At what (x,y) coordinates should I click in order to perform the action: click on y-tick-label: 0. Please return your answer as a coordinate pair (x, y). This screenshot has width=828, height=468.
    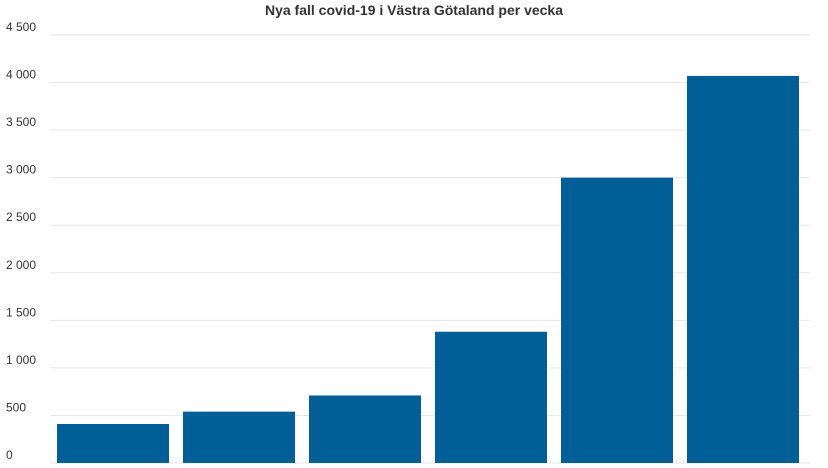
    Looking at the image, I should click on (9, 455).